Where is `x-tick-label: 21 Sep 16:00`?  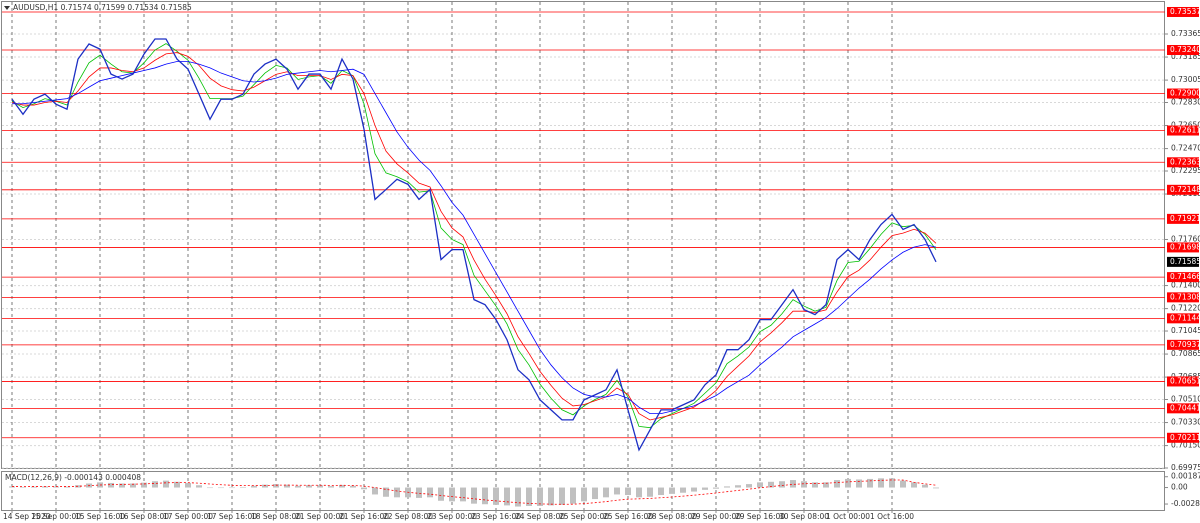
x-tick-label: 21 Sep 16:00 is located at coordinates (364, 516).